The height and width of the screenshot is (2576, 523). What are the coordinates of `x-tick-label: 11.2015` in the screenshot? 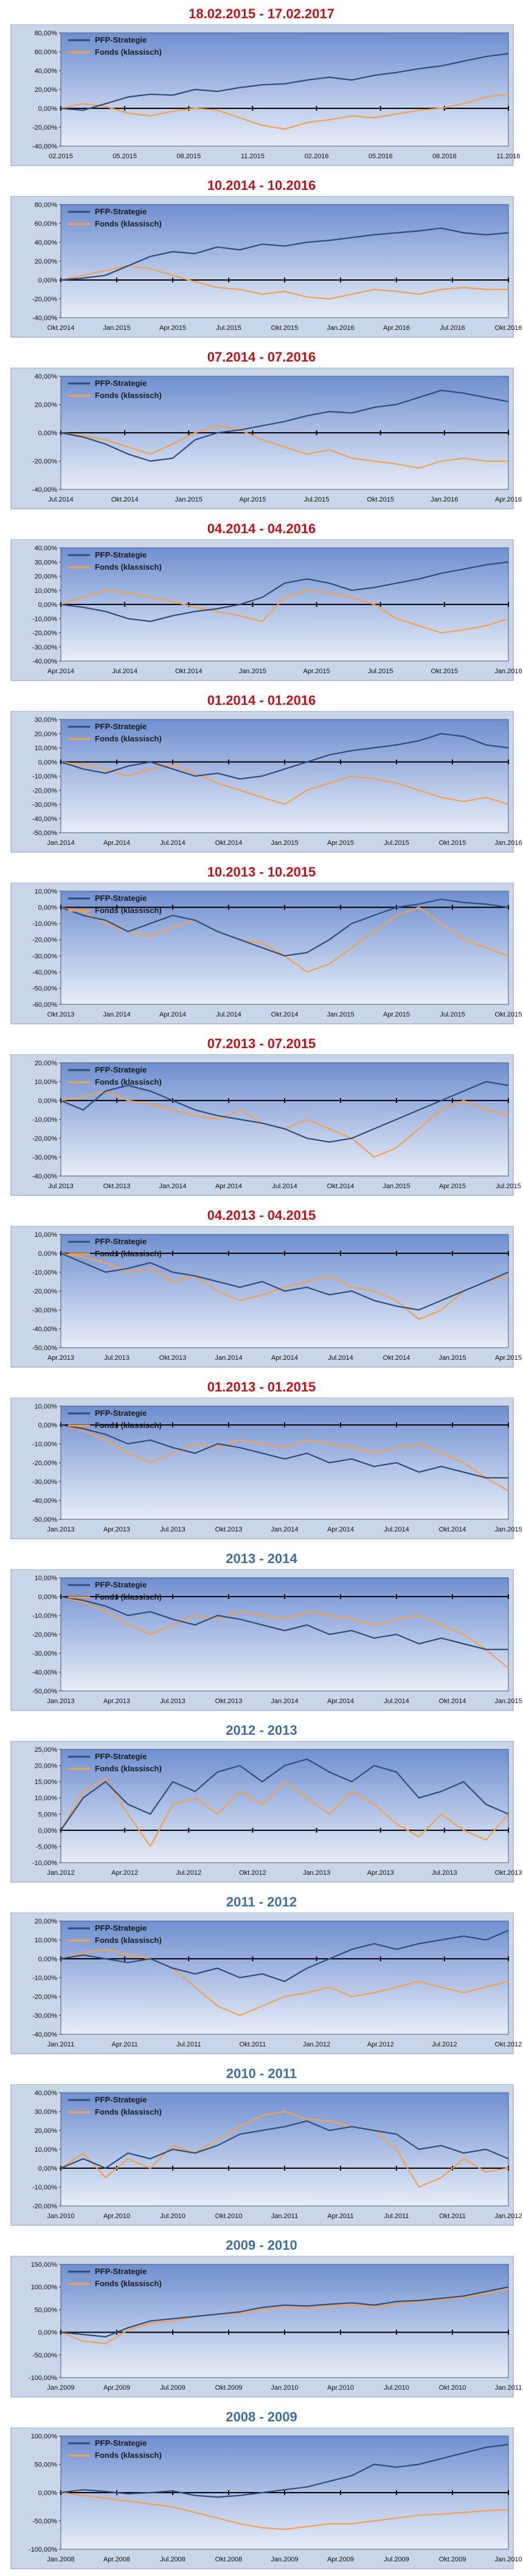 It's located at (253, 156).